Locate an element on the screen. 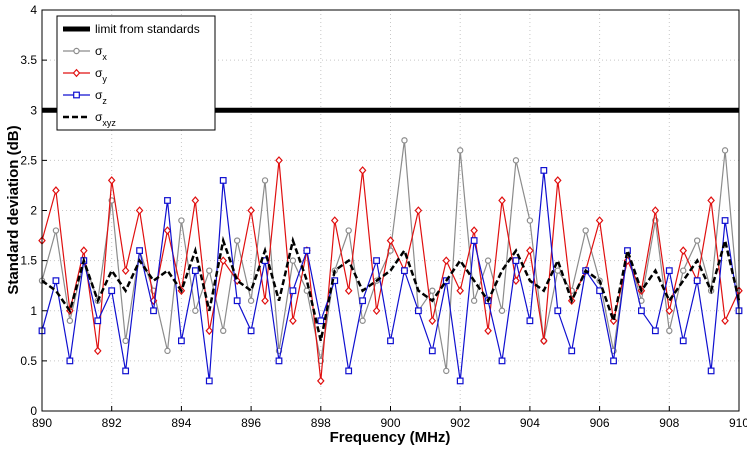 The width and height of the screenshot is (747, 449). x-tick-label: 906 is located at coordinates (600, 423).